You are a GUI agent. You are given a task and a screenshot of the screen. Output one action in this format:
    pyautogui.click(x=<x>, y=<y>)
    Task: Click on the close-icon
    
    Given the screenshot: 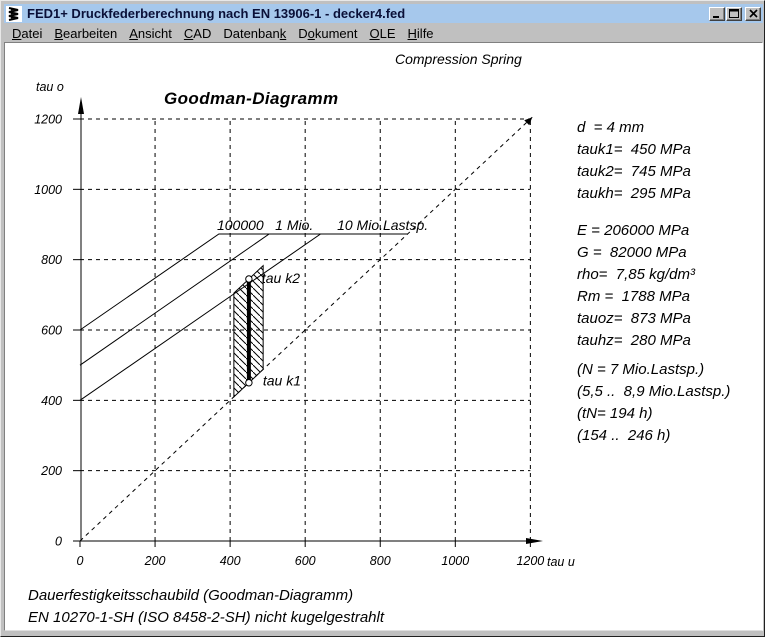 What is the action you would take?
    pyautogui.click(x=753, y=13)
    